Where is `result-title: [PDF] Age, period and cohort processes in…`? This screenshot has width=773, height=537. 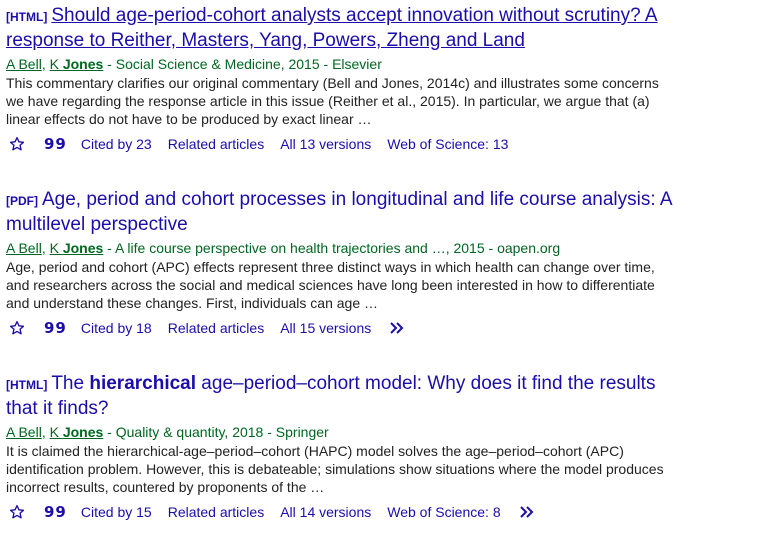
result-title: [PDF] Age, period and cohort processes in… is located at coordinates (386, 212).